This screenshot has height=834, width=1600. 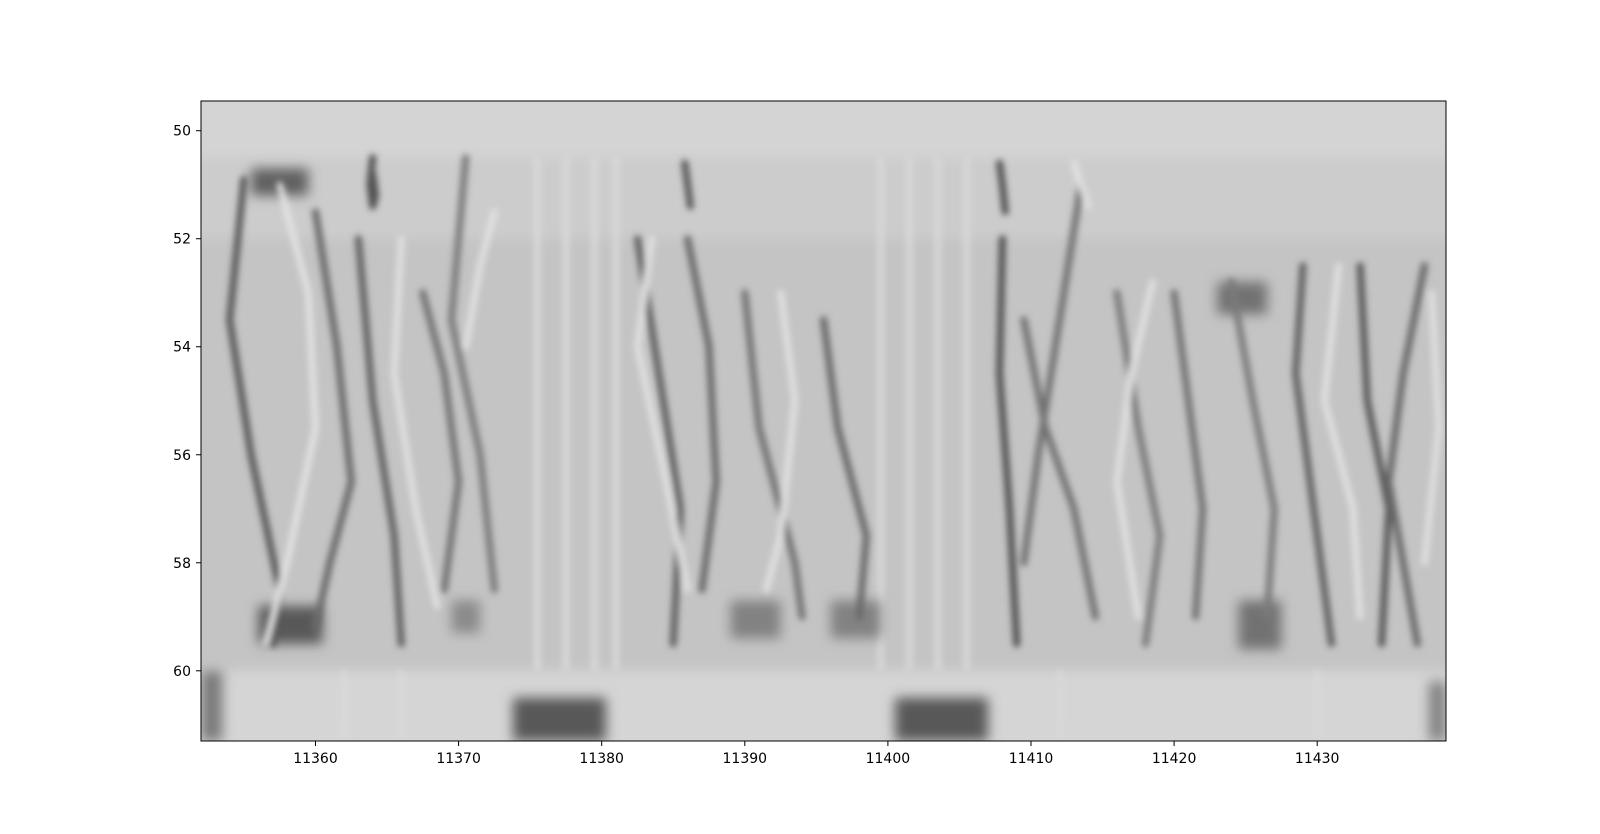 I want to click on x-tick-label: 11400, so click(x=888, y=759).